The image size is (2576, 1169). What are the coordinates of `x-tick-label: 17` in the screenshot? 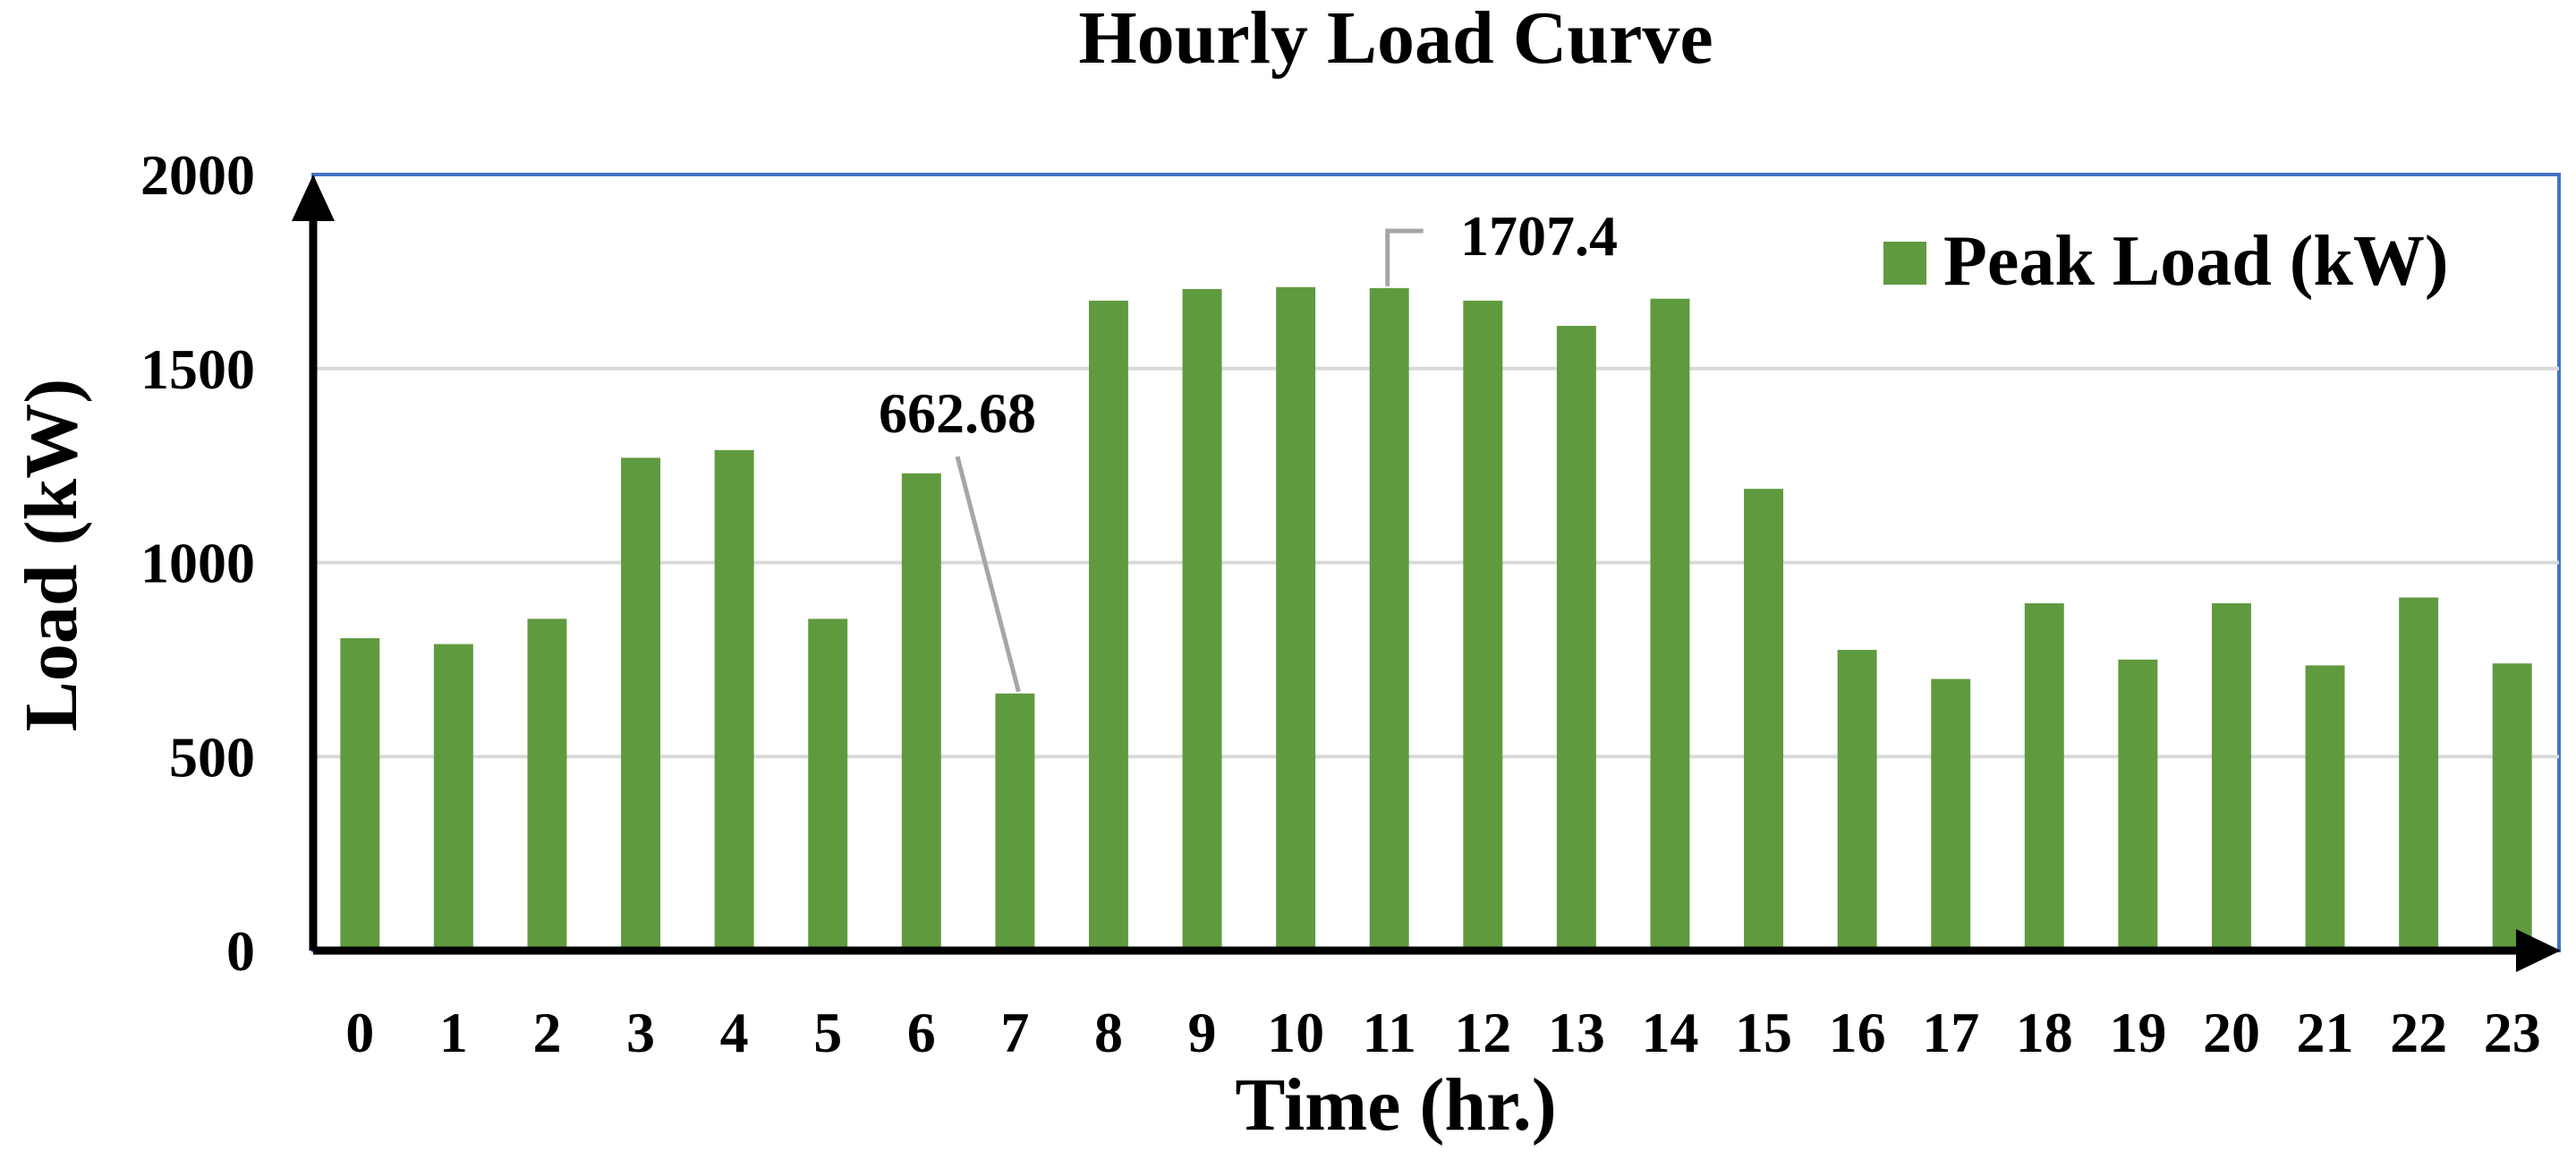 It's located at (1950, 1032).